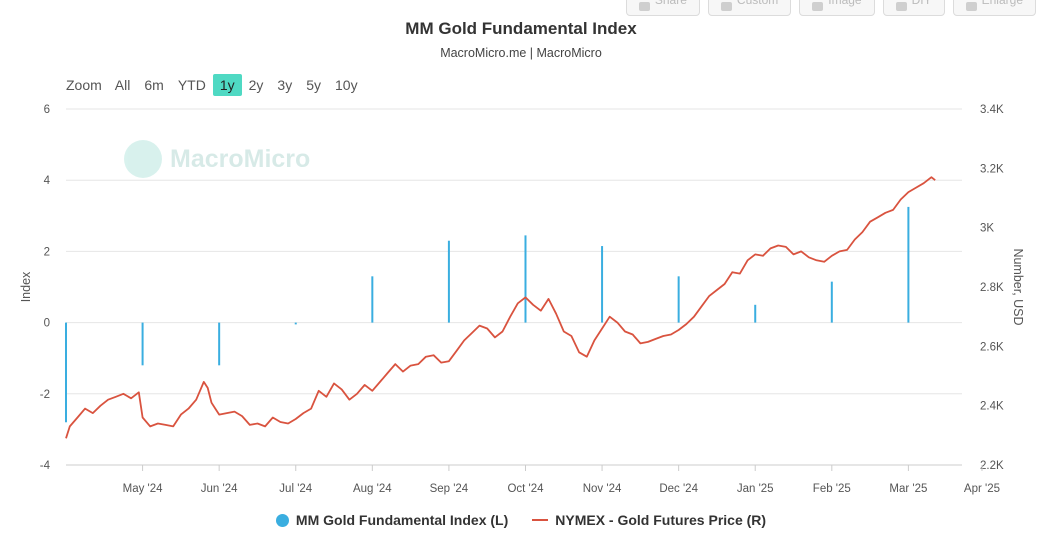  I want to click on left-axis-tick-label: -4, so click(45, 466).